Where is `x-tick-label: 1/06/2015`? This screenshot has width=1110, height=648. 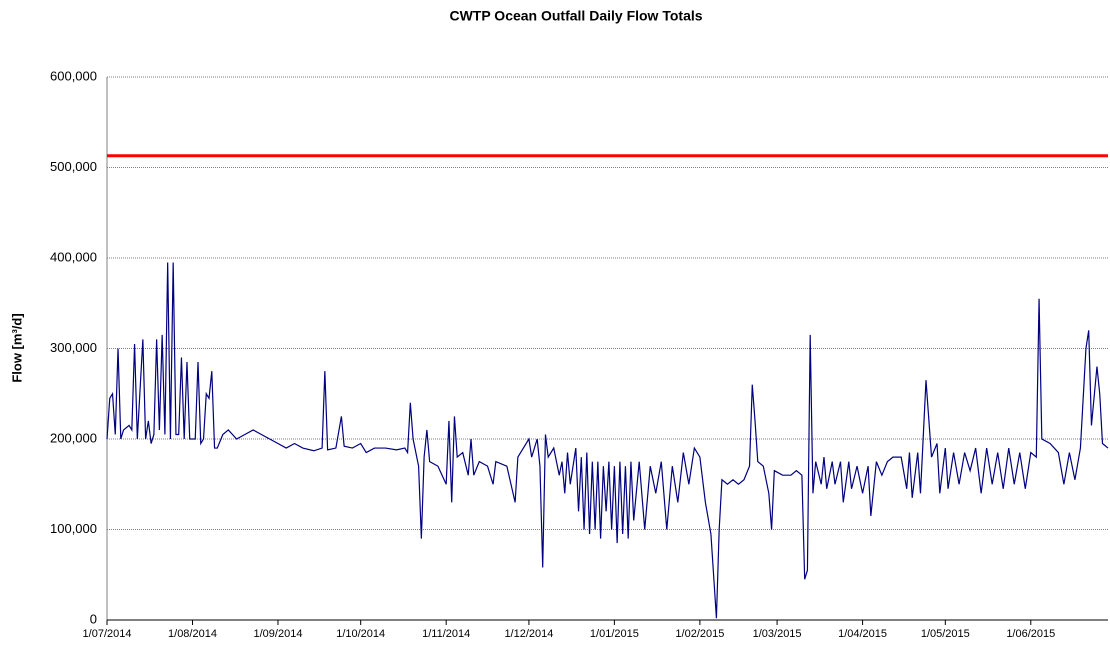
x-tick-label: 1/06/2015 is located at coordinates (1030, 634).